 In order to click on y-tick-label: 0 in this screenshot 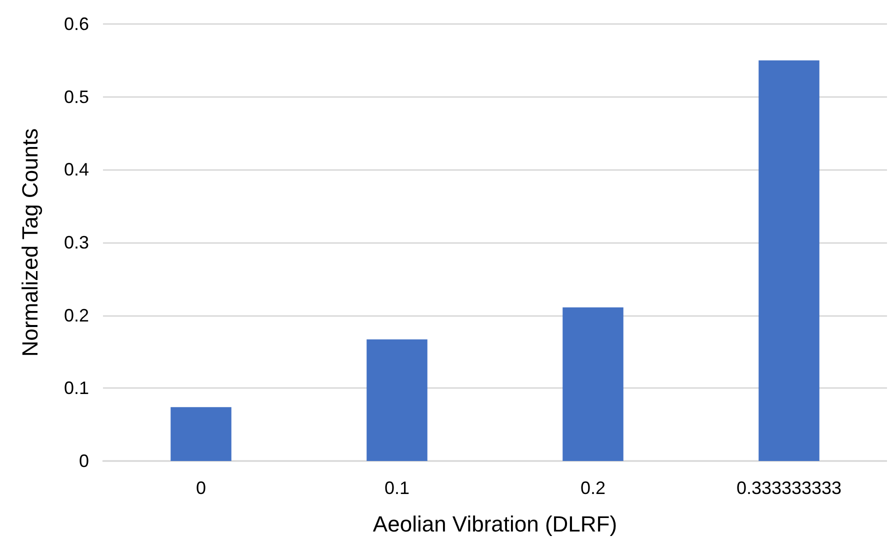, I will do `click(83, 461)`.